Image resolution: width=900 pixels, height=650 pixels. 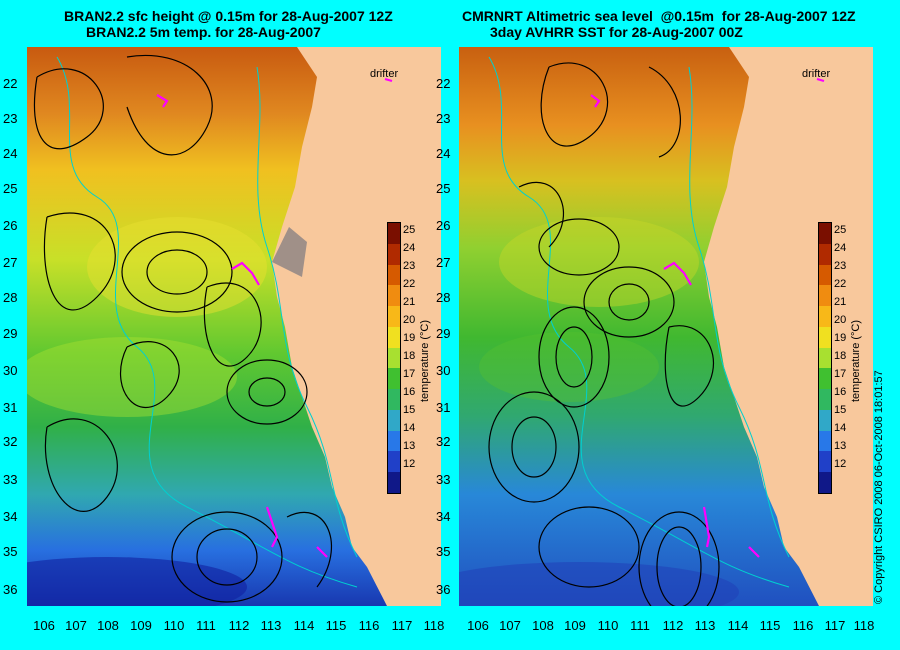 What do you see at coordinates (840, 320) in the screenshot?
I see `colorbar-tick-label: 20` at bounding box center [840, 320].